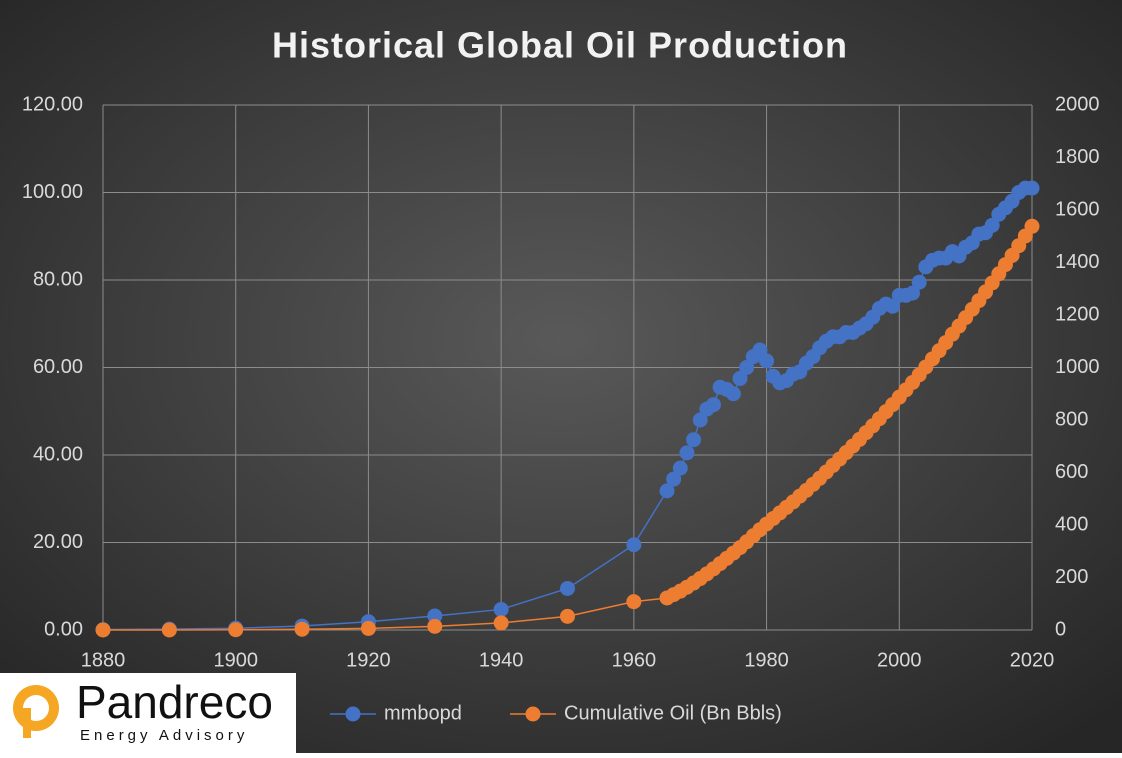 The height and width of the screenshot is (758, 1122). What do you see at coordinates (1077, 104) in the screenshot?
I see `y2-tick-label: 2000` at bounding box center [1077, 104].